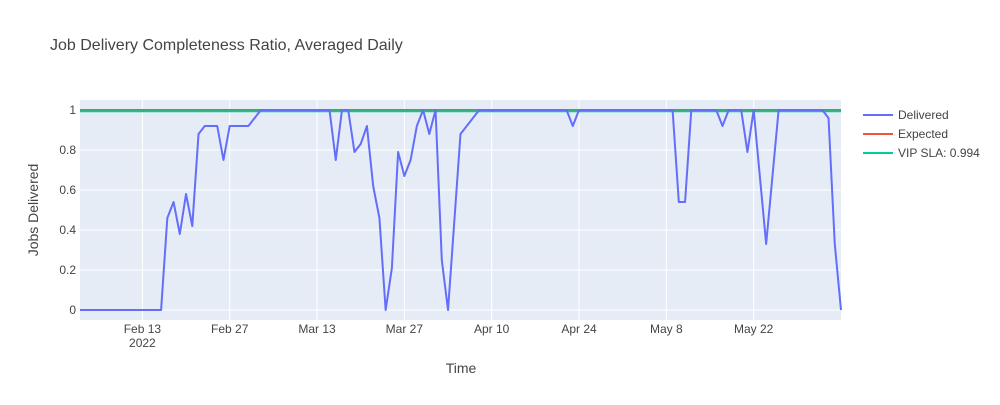 Image resolution: width=1000 pixels, height=405 pixels. I want to click on x-tick-label: Apr 10, so click(492, 329).